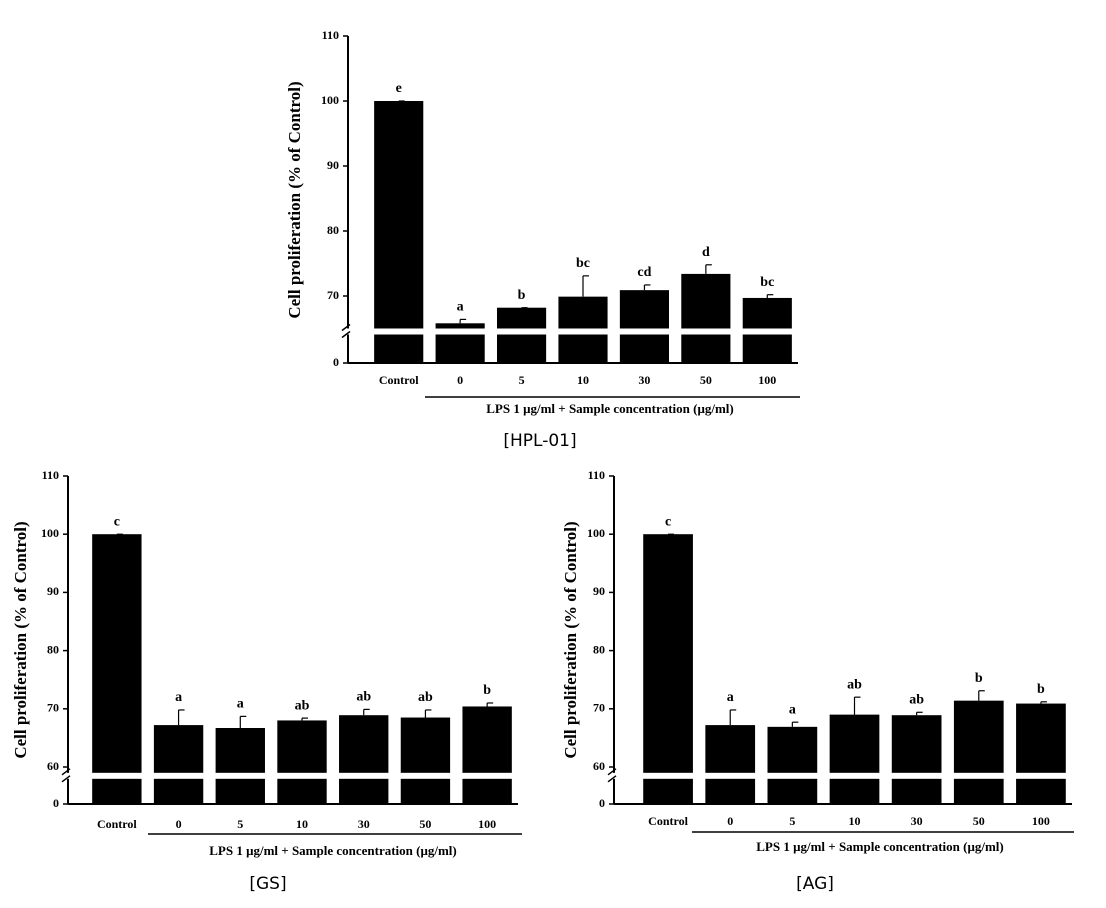 The image size is (1106, 908). What do you see at coordinates (539, 441) in the screenshot?
I see `caption: [HPL-01]` at bounding box center [539, 441].